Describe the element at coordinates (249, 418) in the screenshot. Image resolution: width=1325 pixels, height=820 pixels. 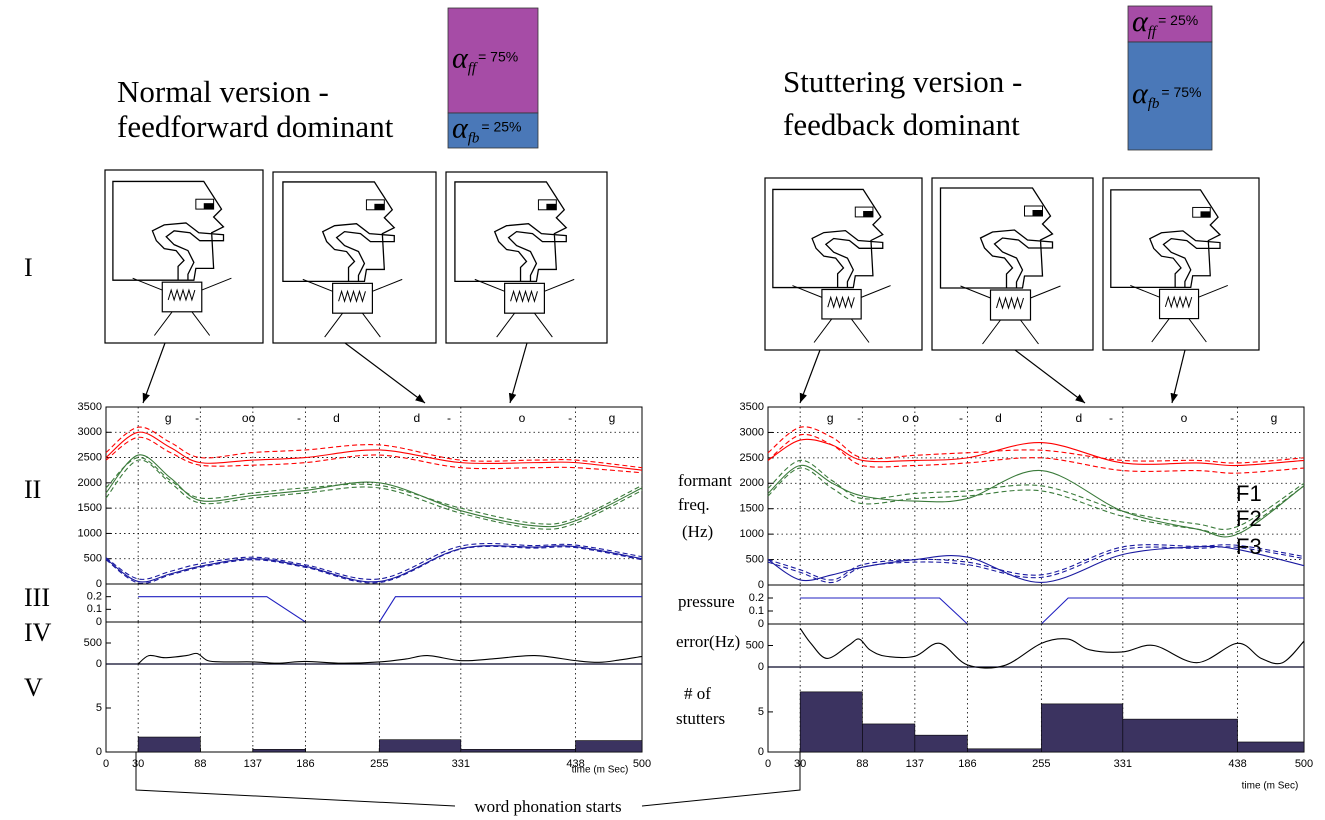
I see `segment-label: oo` at that location.